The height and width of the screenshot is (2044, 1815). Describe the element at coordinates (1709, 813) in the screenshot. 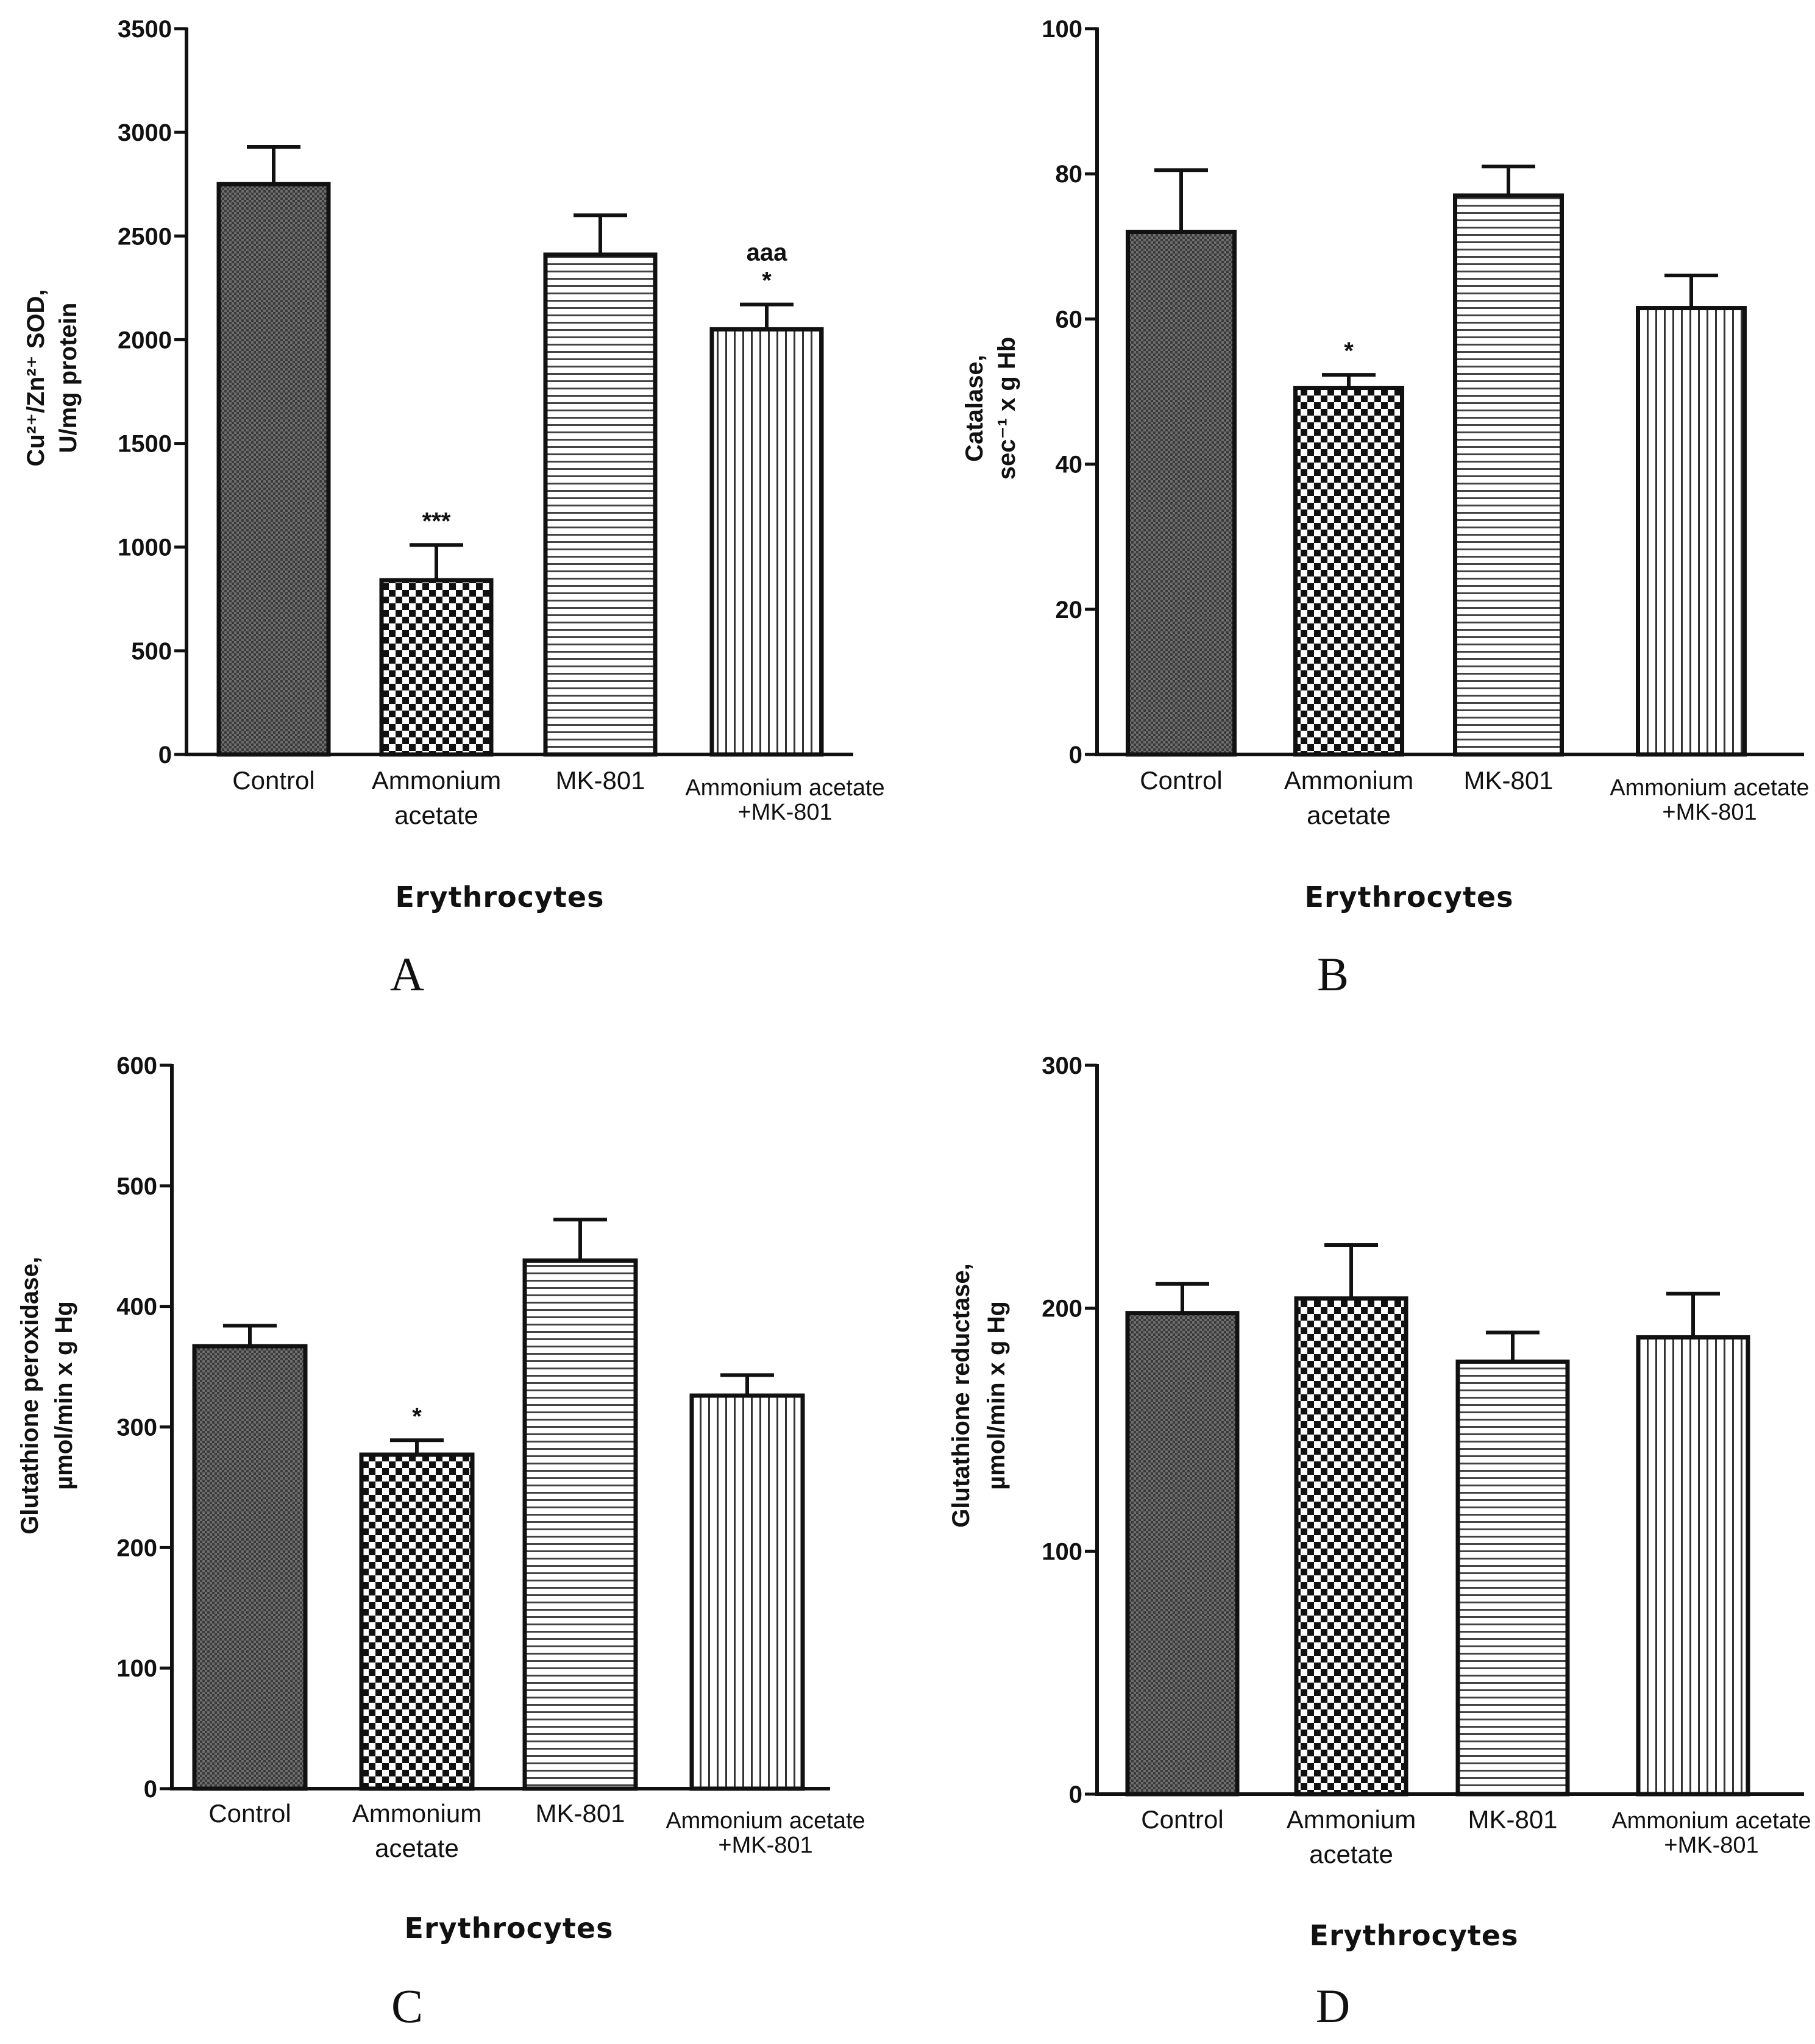

I see `panel-b-category-label: +MK-801` at that location.